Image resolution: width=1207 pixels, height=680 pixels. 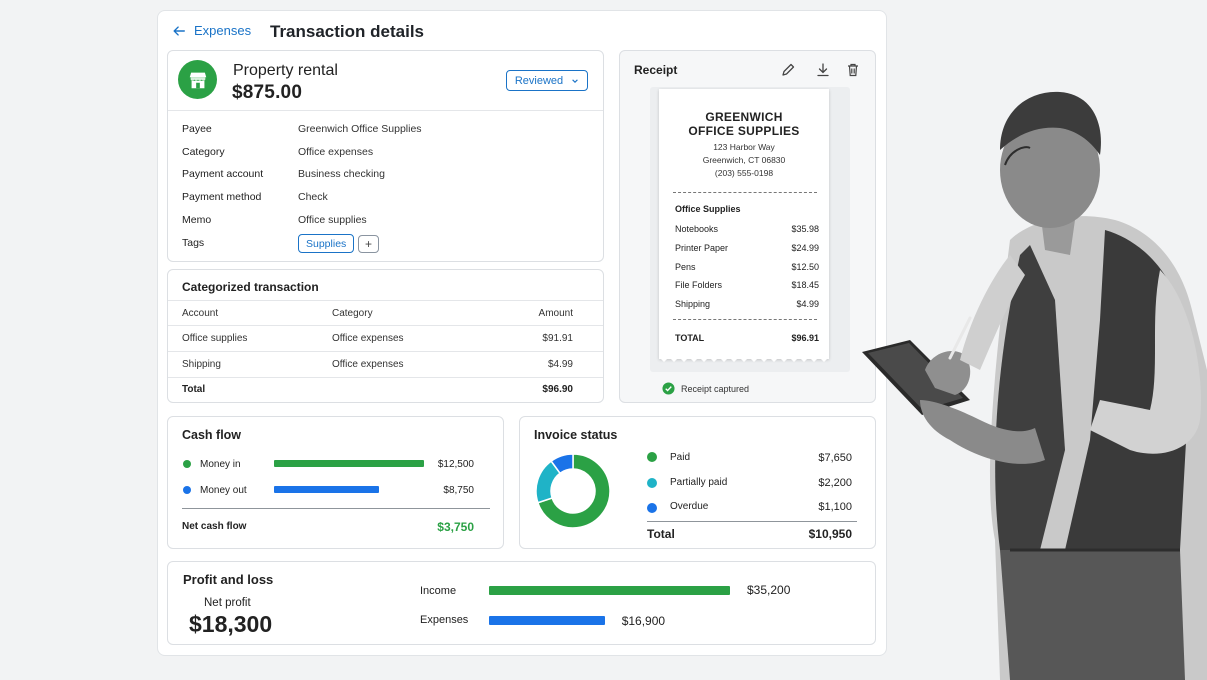 I want to click on table-row: Office supplies Office expenses $91.91, so click(x=385, y=338).